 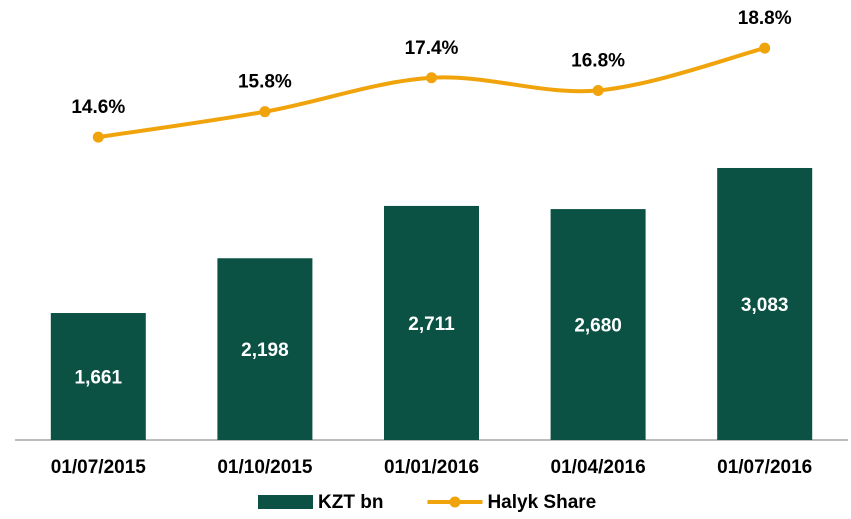 I want to click on bar-value-label: 3,083, so click(x=765, y=305).